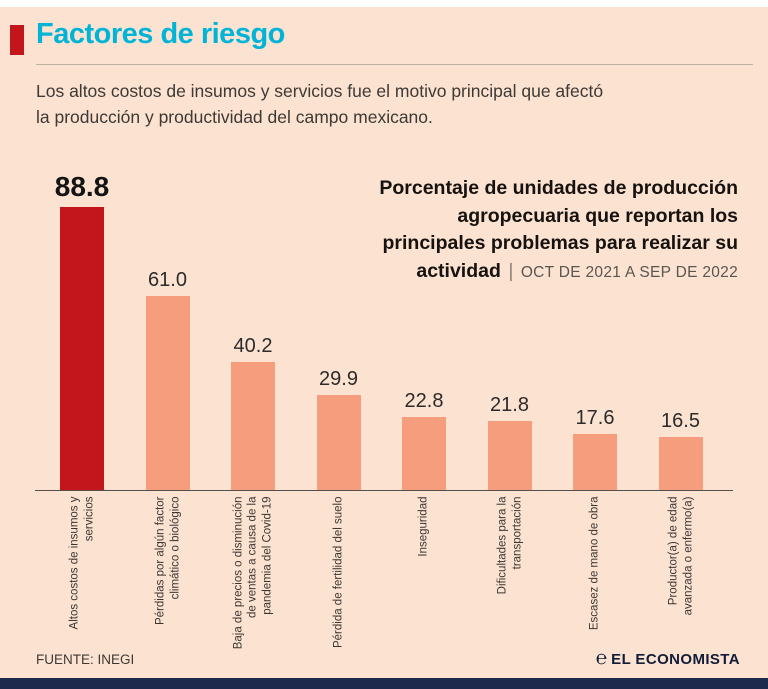 The width and height of the screenshot is (768, 689). What do you see at coordinates (253, 346) in the screenshot?
I see `bar-value-label: 40.2` at bounding box center [253, 346].